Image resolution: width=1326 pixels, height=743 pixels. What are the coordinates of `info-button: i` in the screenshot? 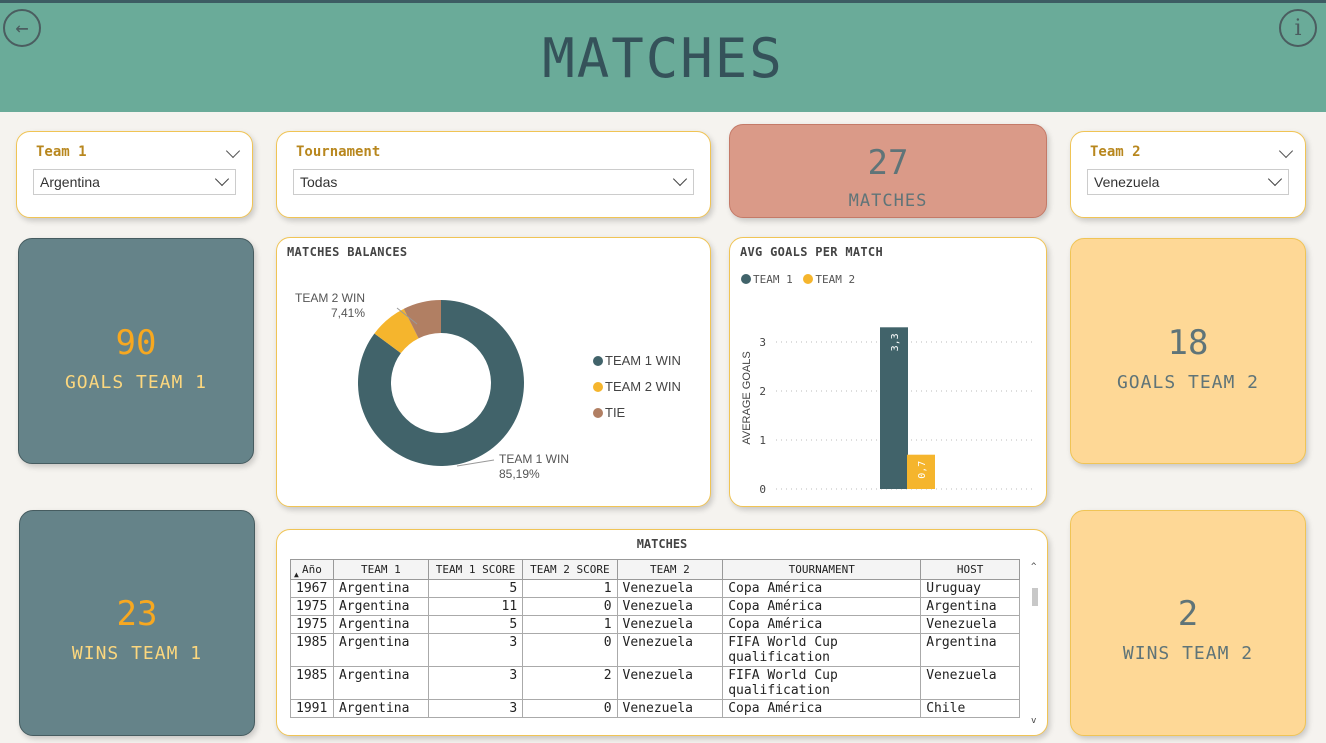 It's located at (1298, 28).